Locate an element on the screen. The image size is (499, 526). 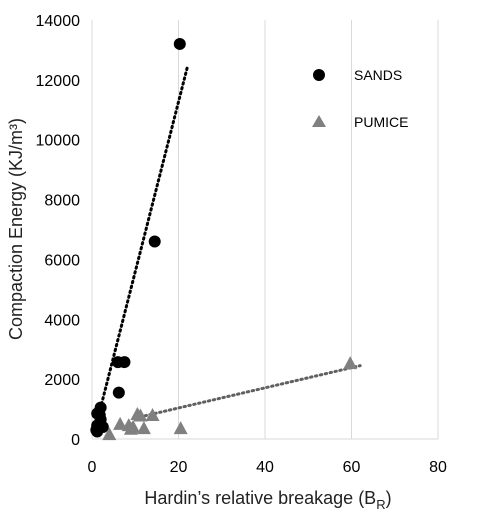
y-tick-label: 2000 is located at coordinates (62, 380).